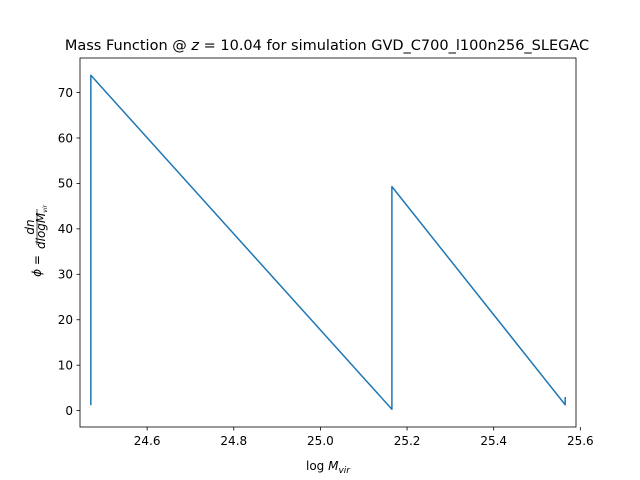 This screenshot has width=640, height=480. What do you see at coordinates (65, 184) in the screenshot?
I see `y-tick-label: 50` at bounding box center [65, 184].